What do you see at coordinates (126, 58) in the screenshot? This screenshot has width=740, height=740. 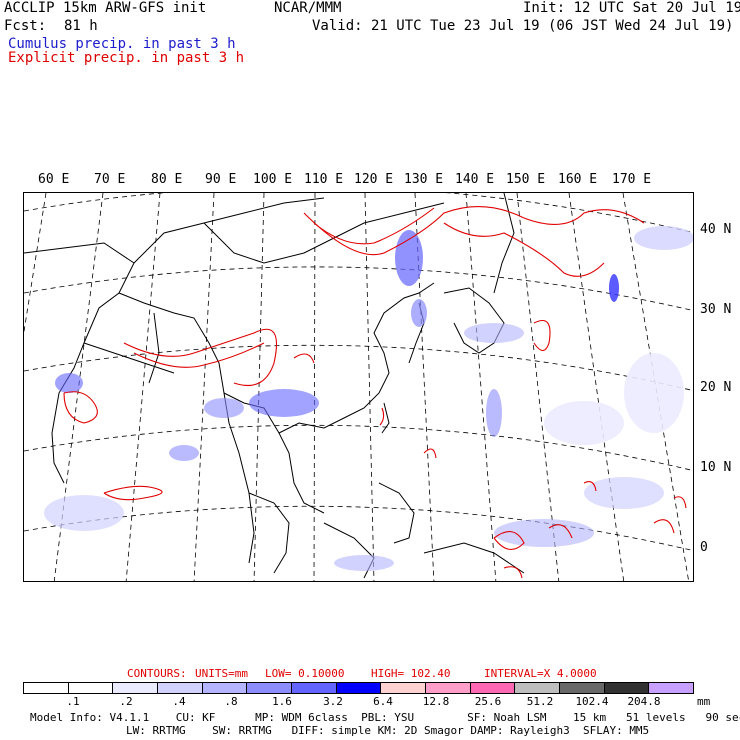 I see `legend-explicit: Explicit precip. in past 3 h` at bounding box center [126, 58].